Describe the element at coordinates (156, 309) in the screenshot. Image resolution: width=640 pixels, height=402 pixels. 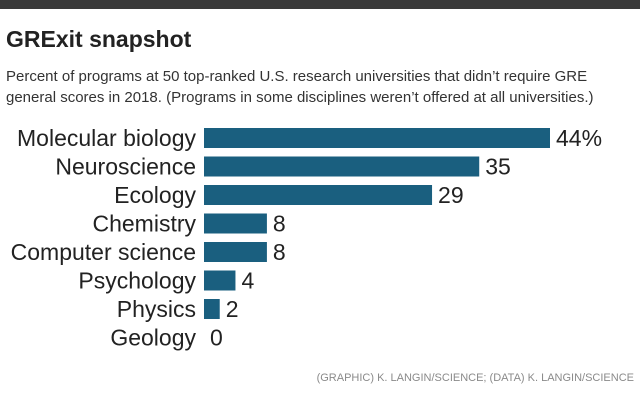
I see `category-label-physics: Physics` at that location.